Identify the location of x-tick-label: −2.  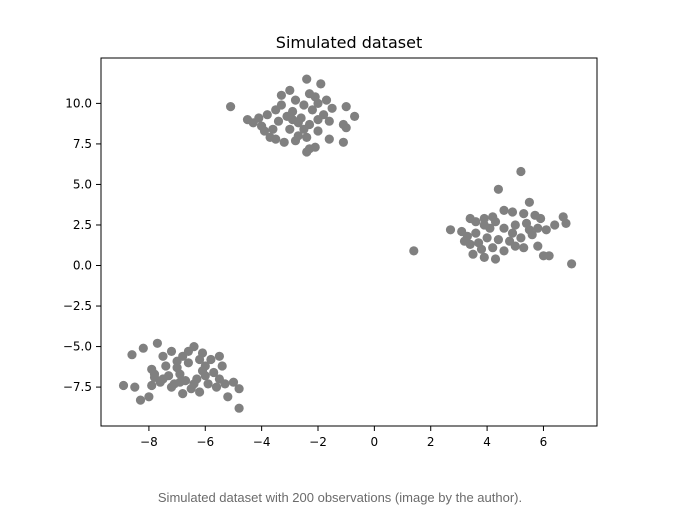
(318, 442).